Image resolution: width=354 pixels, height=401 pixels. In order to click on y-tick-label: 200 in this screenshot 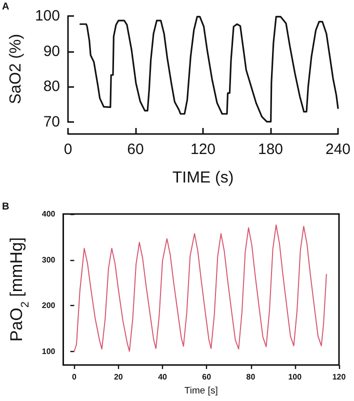, I will do `click(49, 305)`.